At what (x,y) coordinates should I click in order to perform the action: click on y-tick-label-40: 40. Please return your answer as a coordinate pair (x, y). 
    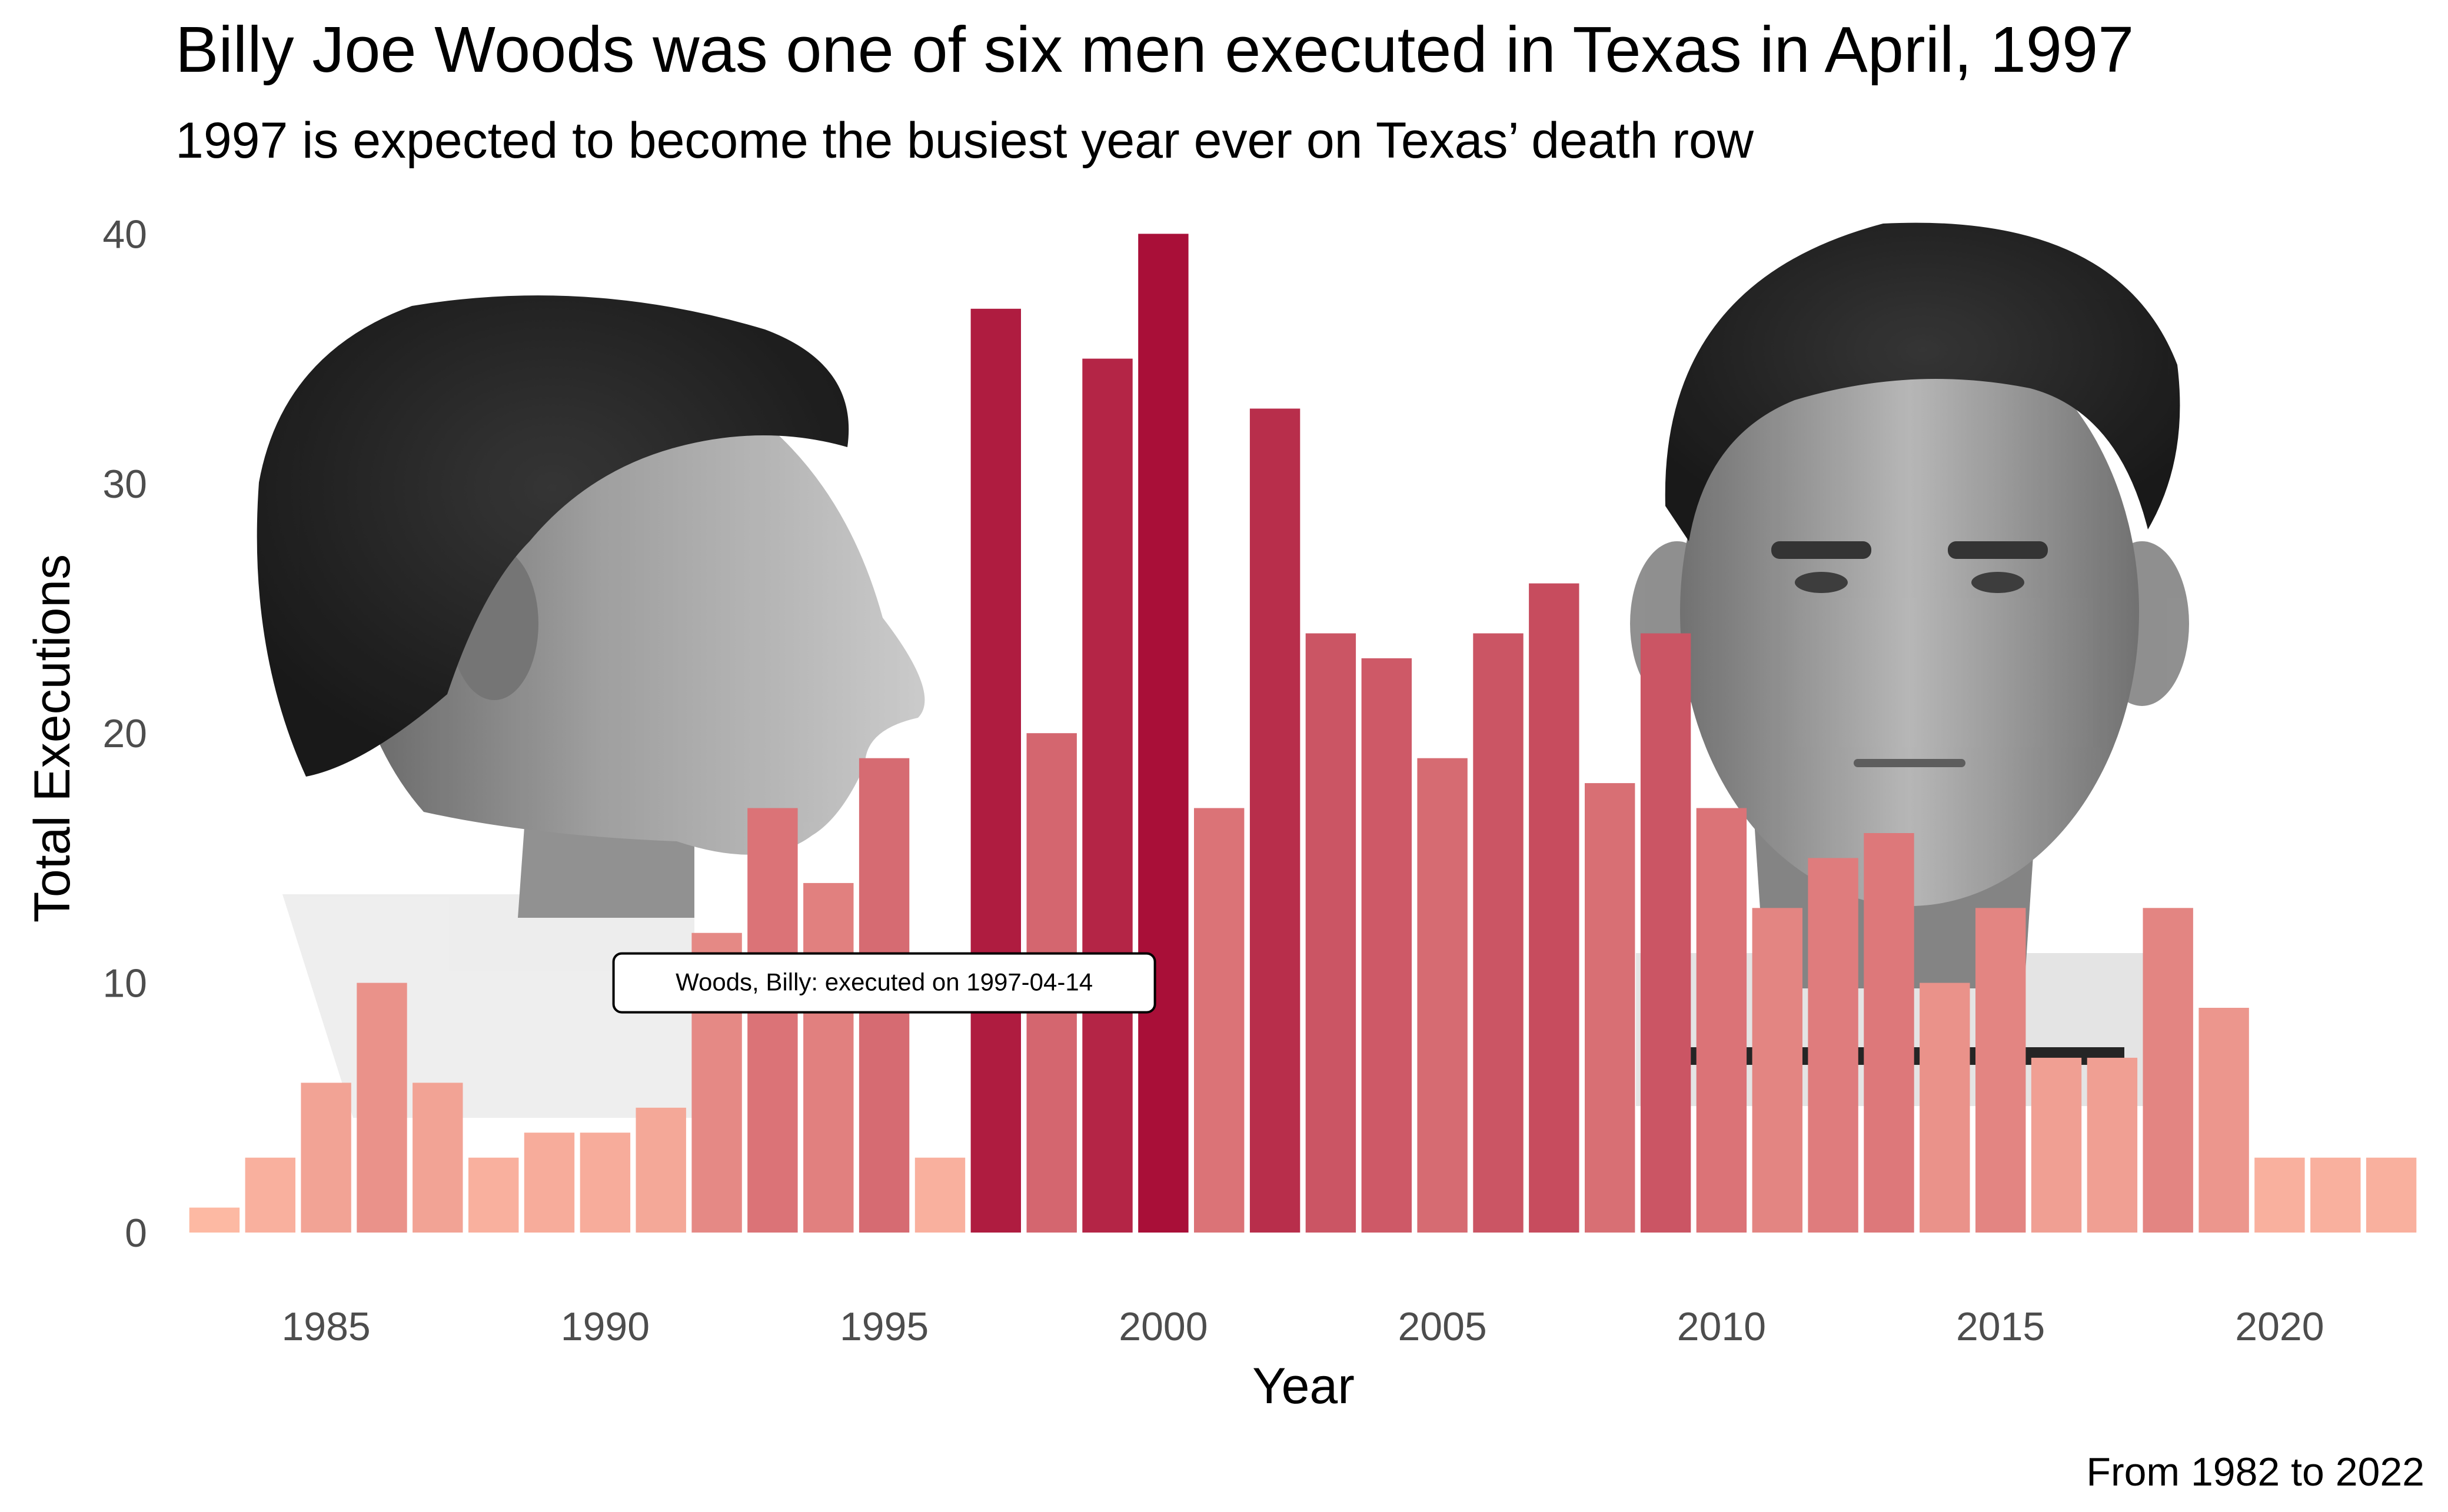
    Looking at the image, I should click on (124, 235).